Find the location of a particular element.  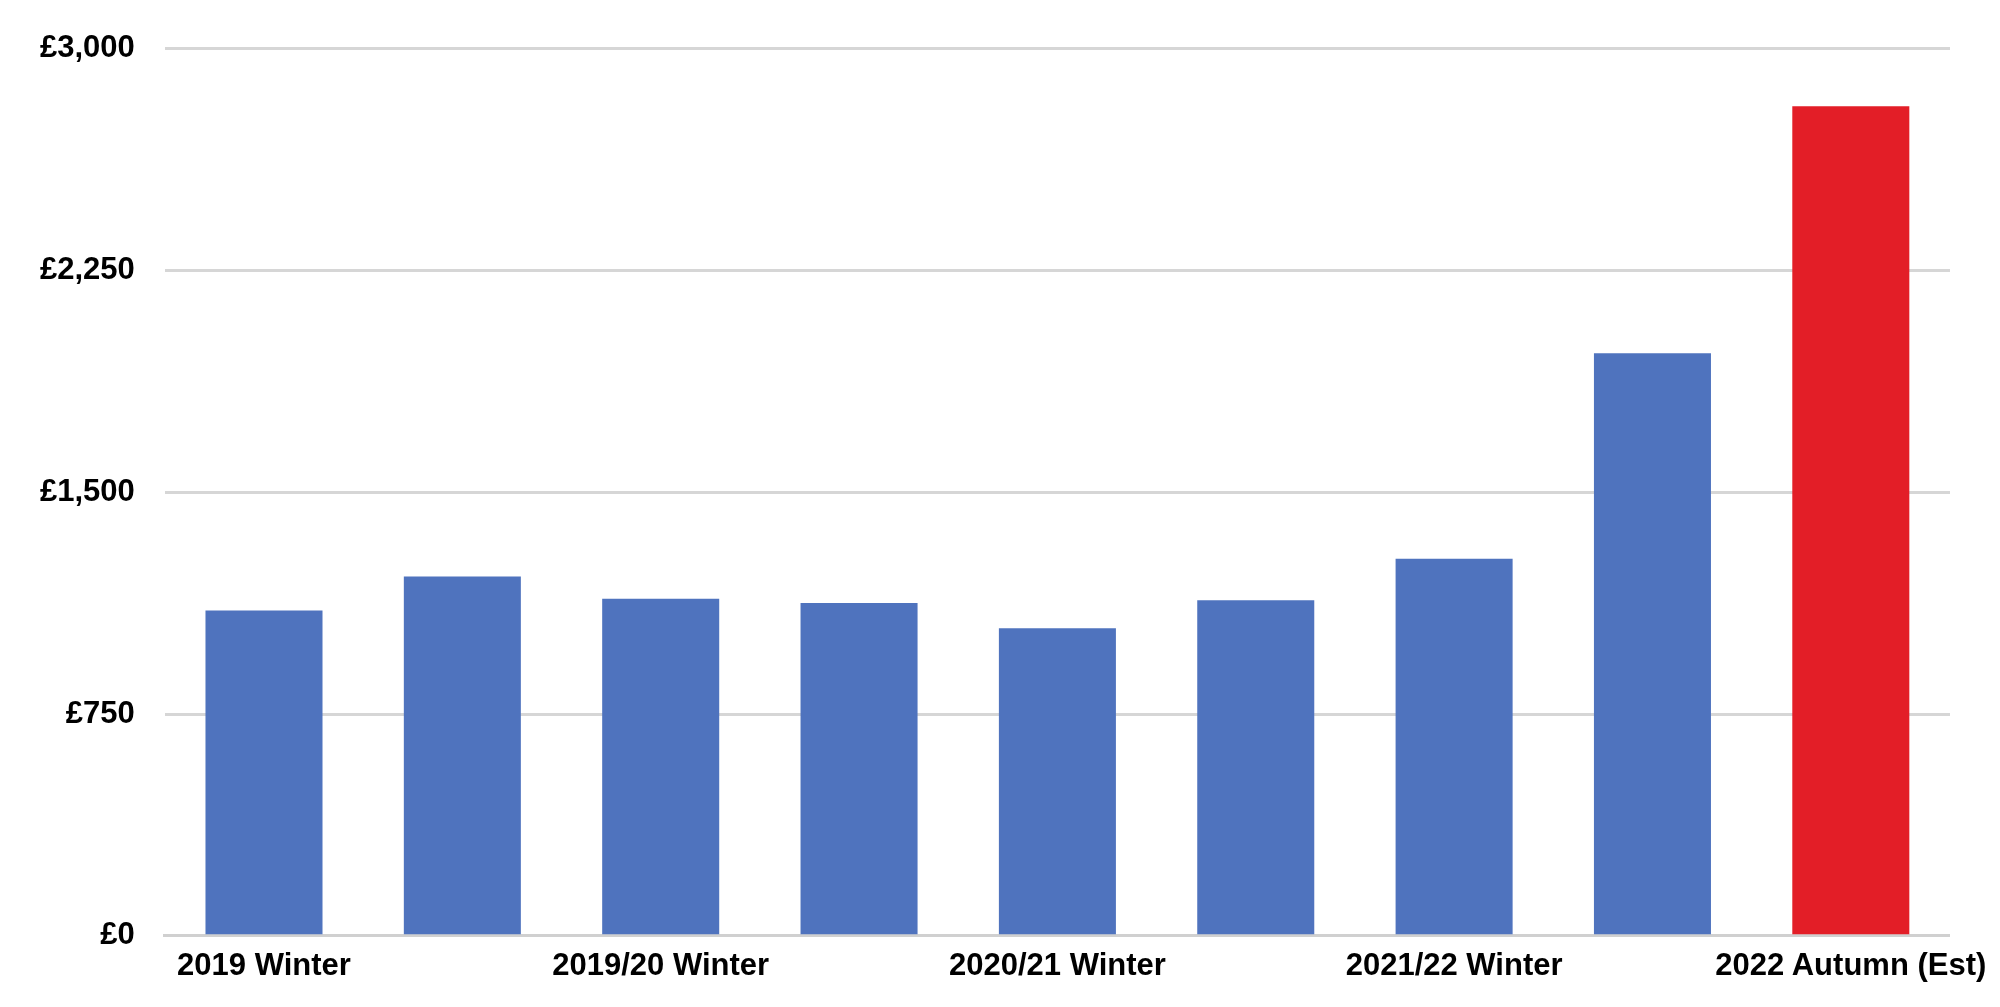

y-tick-label: £1,500 is located at coordinates (87, 490).